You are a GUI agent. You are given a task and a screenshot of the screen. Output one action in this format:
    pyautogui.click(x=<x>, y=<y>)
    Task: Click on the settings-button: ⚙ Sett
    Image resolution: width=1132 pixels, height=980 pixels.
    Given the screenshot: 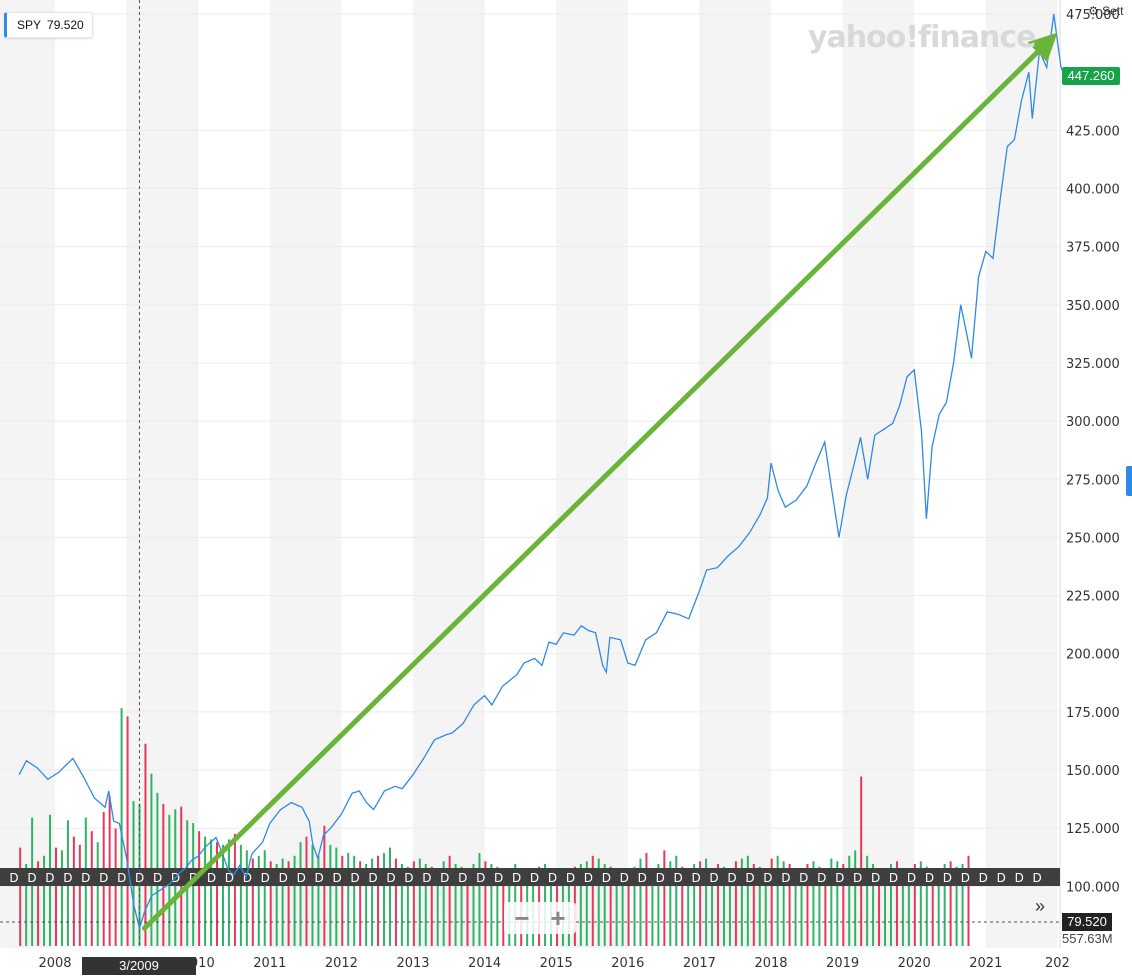 What is the action you would take?
    pyautogui.click(x=1105, y=11)
    